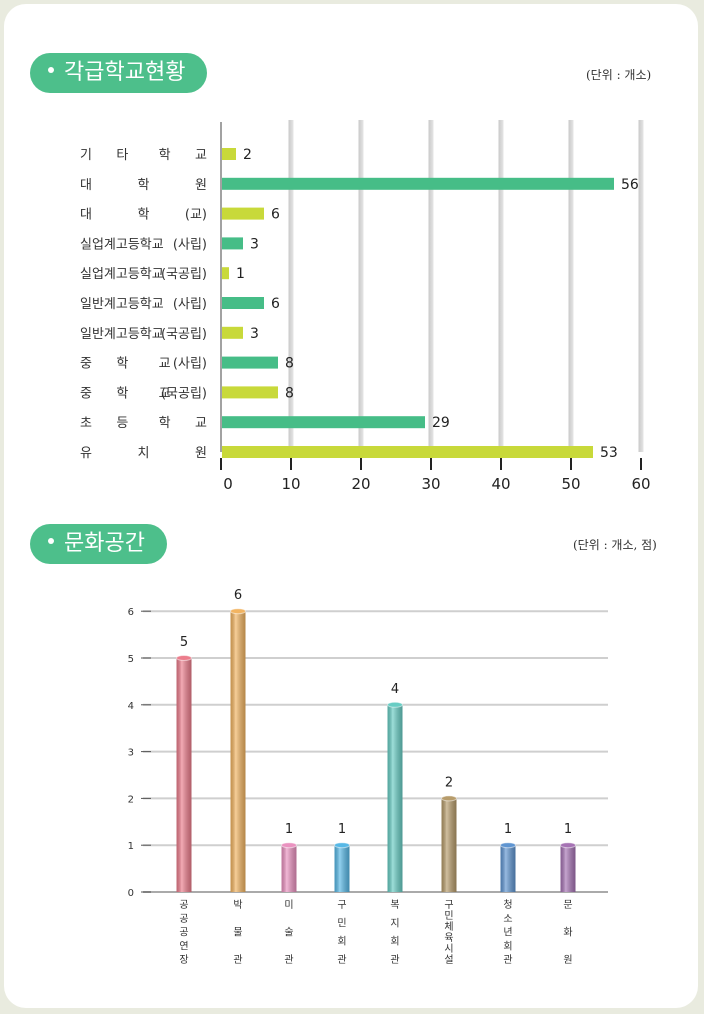 Image resolution: width=704 pixels, height=1014 pixels. What do you see at coordinates (615, 545) in the screenshot?
I see `unit-label-culture: (단위 : 개소, 점)` at bounding box center [615, 545].